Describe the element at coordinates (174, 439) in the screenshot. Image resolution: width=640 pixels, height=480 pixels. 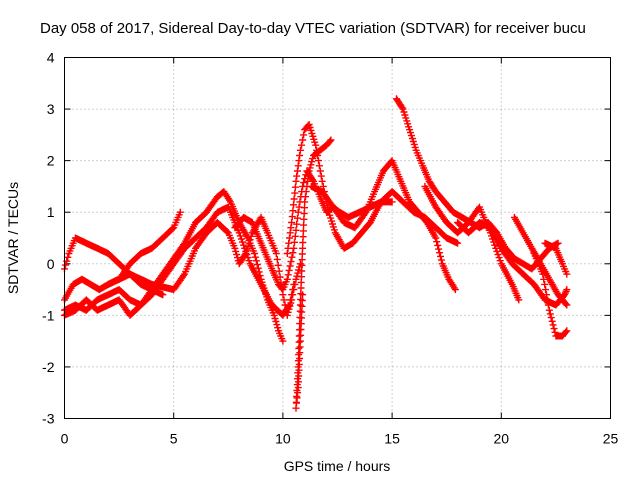
I see `x-tick-label: 5` at that location.